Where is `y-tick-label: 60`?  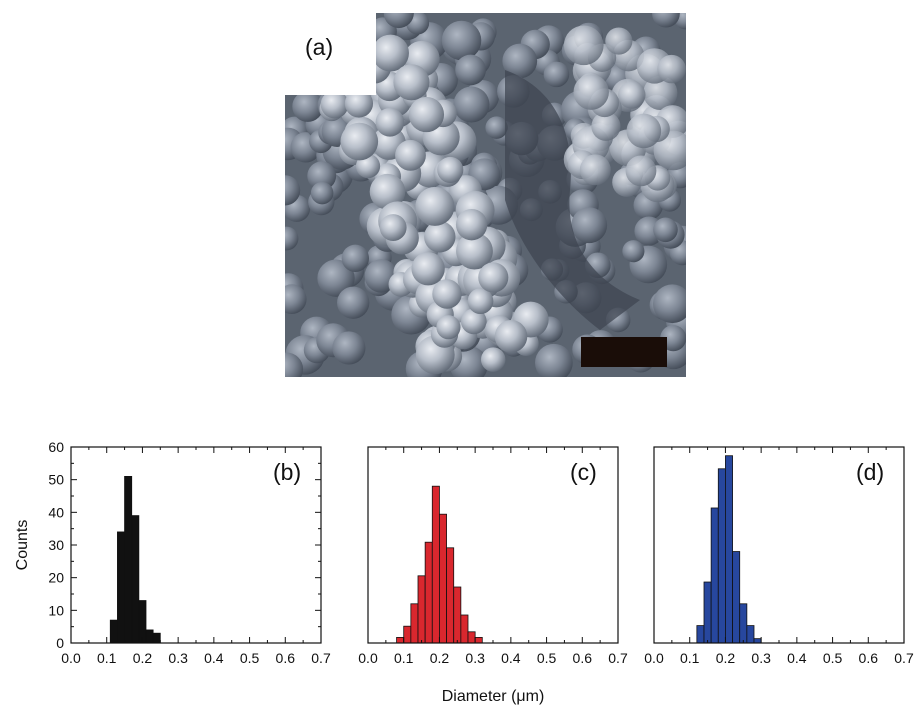
y-tick-label: 60 is located at coordinates (56, 447).